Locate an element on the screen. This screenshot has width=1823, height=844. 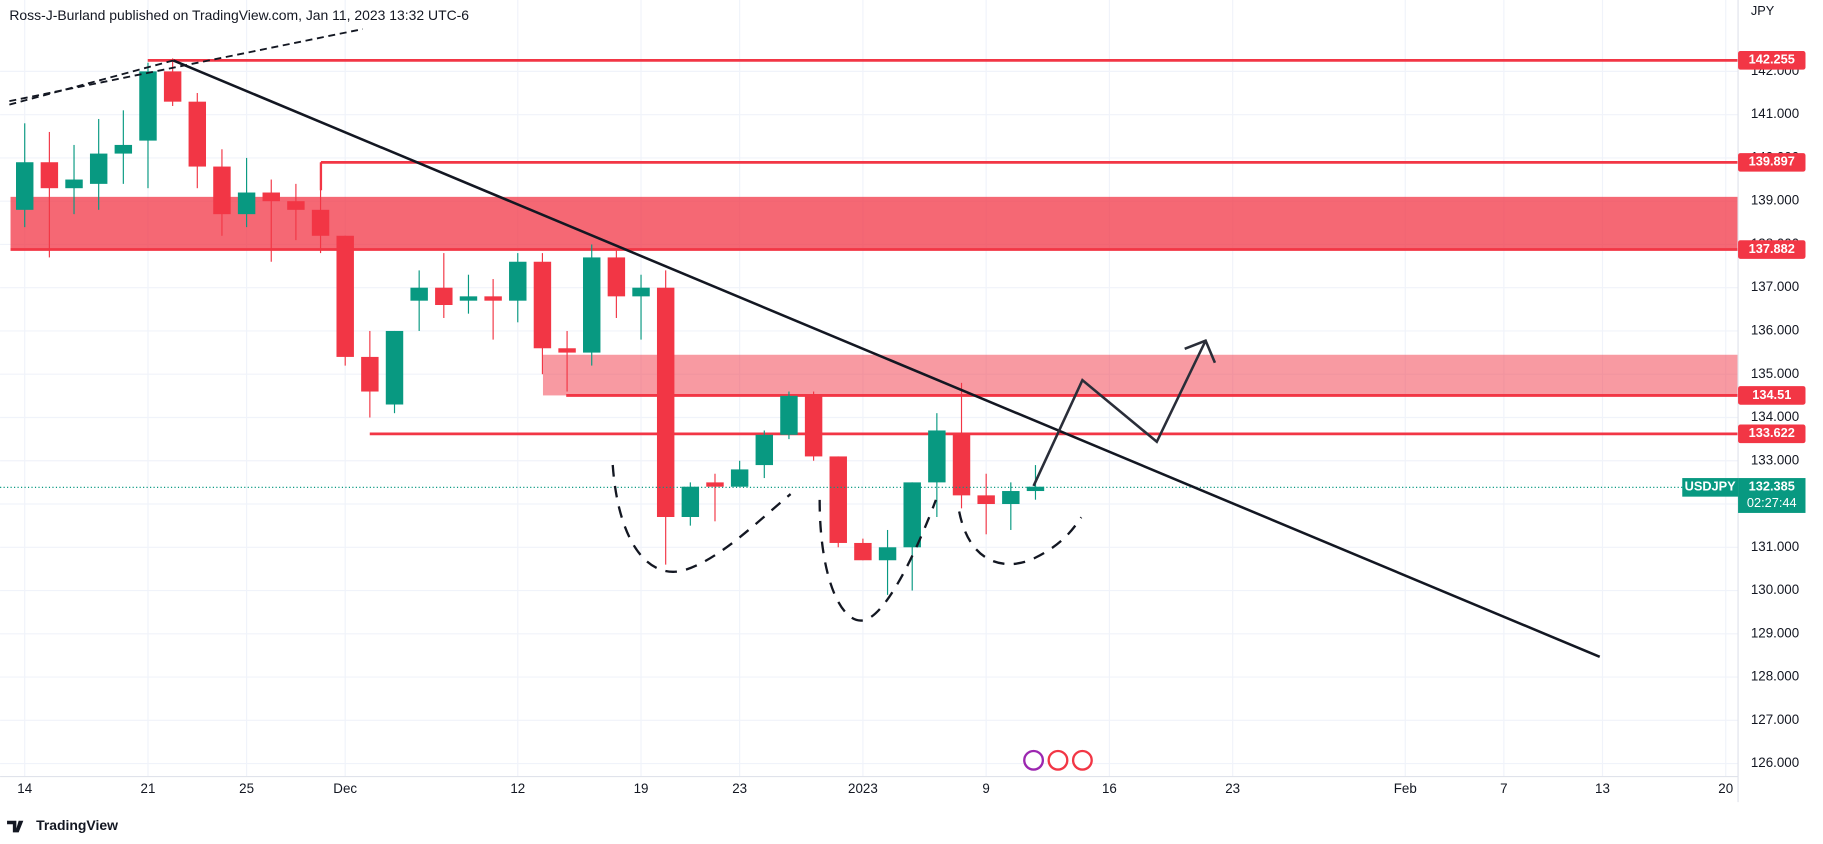
y-tick-label: 128.000 is located at coordinates (1775, 676).